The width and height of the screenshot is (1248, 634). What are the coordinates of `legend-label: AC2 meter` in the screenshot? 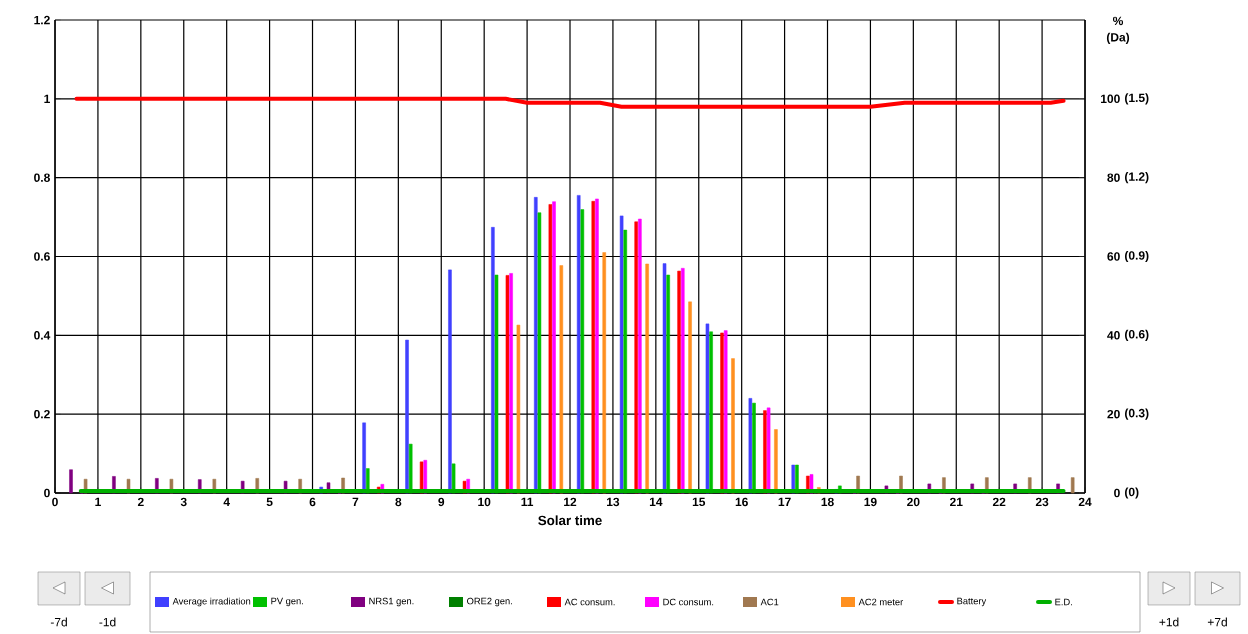 It's located at (881, 602).